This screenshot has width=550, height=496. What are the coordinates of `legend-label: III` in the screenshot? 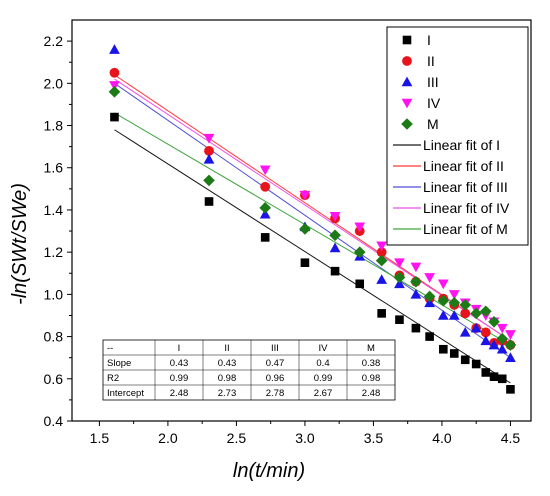 It's located at (433, 82).